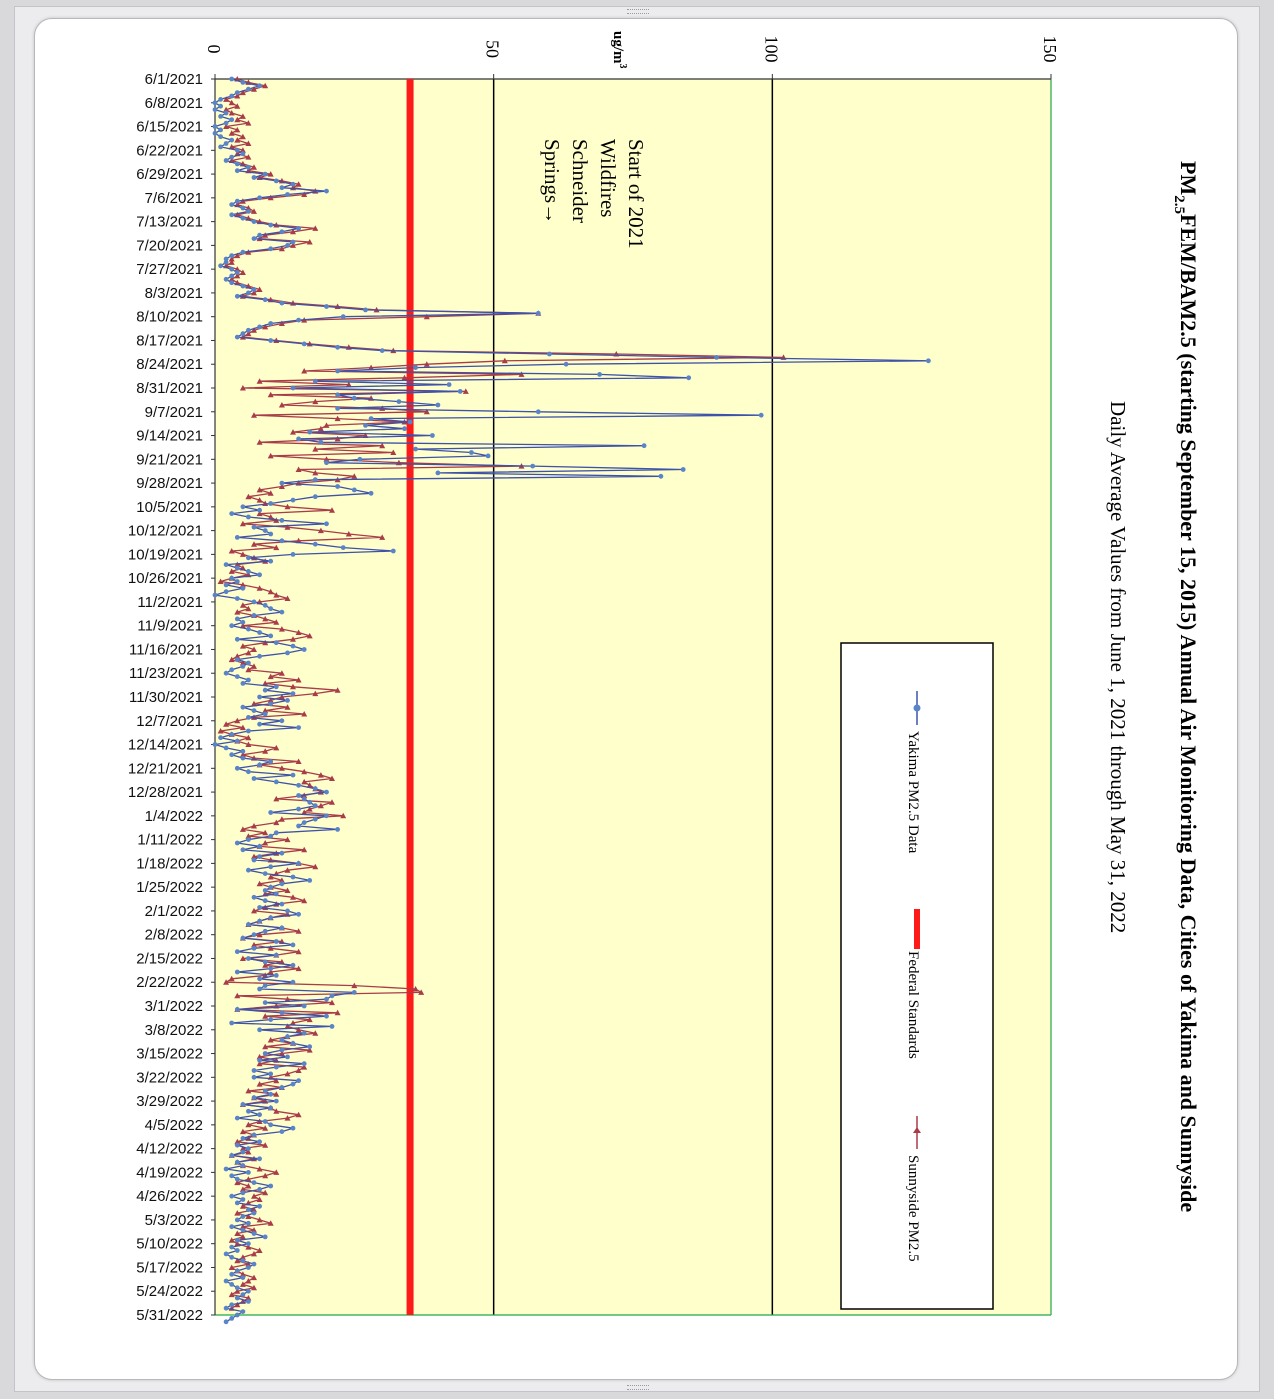 The image size is (1274, 1399). What do you see at coordinates (169, 150) in the screenshot?
I see `x-tick-label: 6/22/2021` at bounding box center [169, 150].